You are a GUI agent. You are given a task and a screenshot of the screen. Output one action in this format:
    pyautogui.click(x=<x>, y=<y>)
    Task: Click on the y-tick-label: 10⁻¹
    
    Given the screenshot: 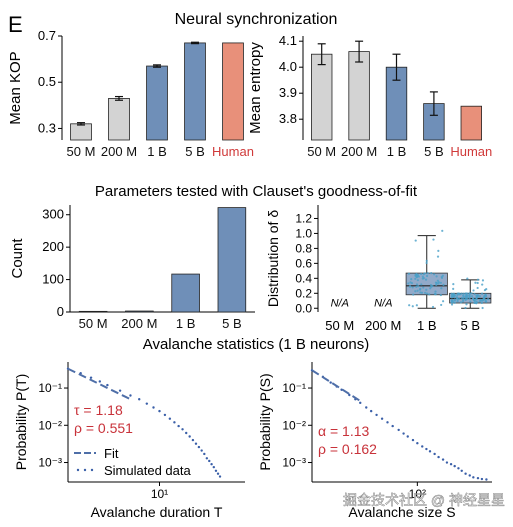 What is the action you would take?
    pyautogui.click(x=294, y=388)
    